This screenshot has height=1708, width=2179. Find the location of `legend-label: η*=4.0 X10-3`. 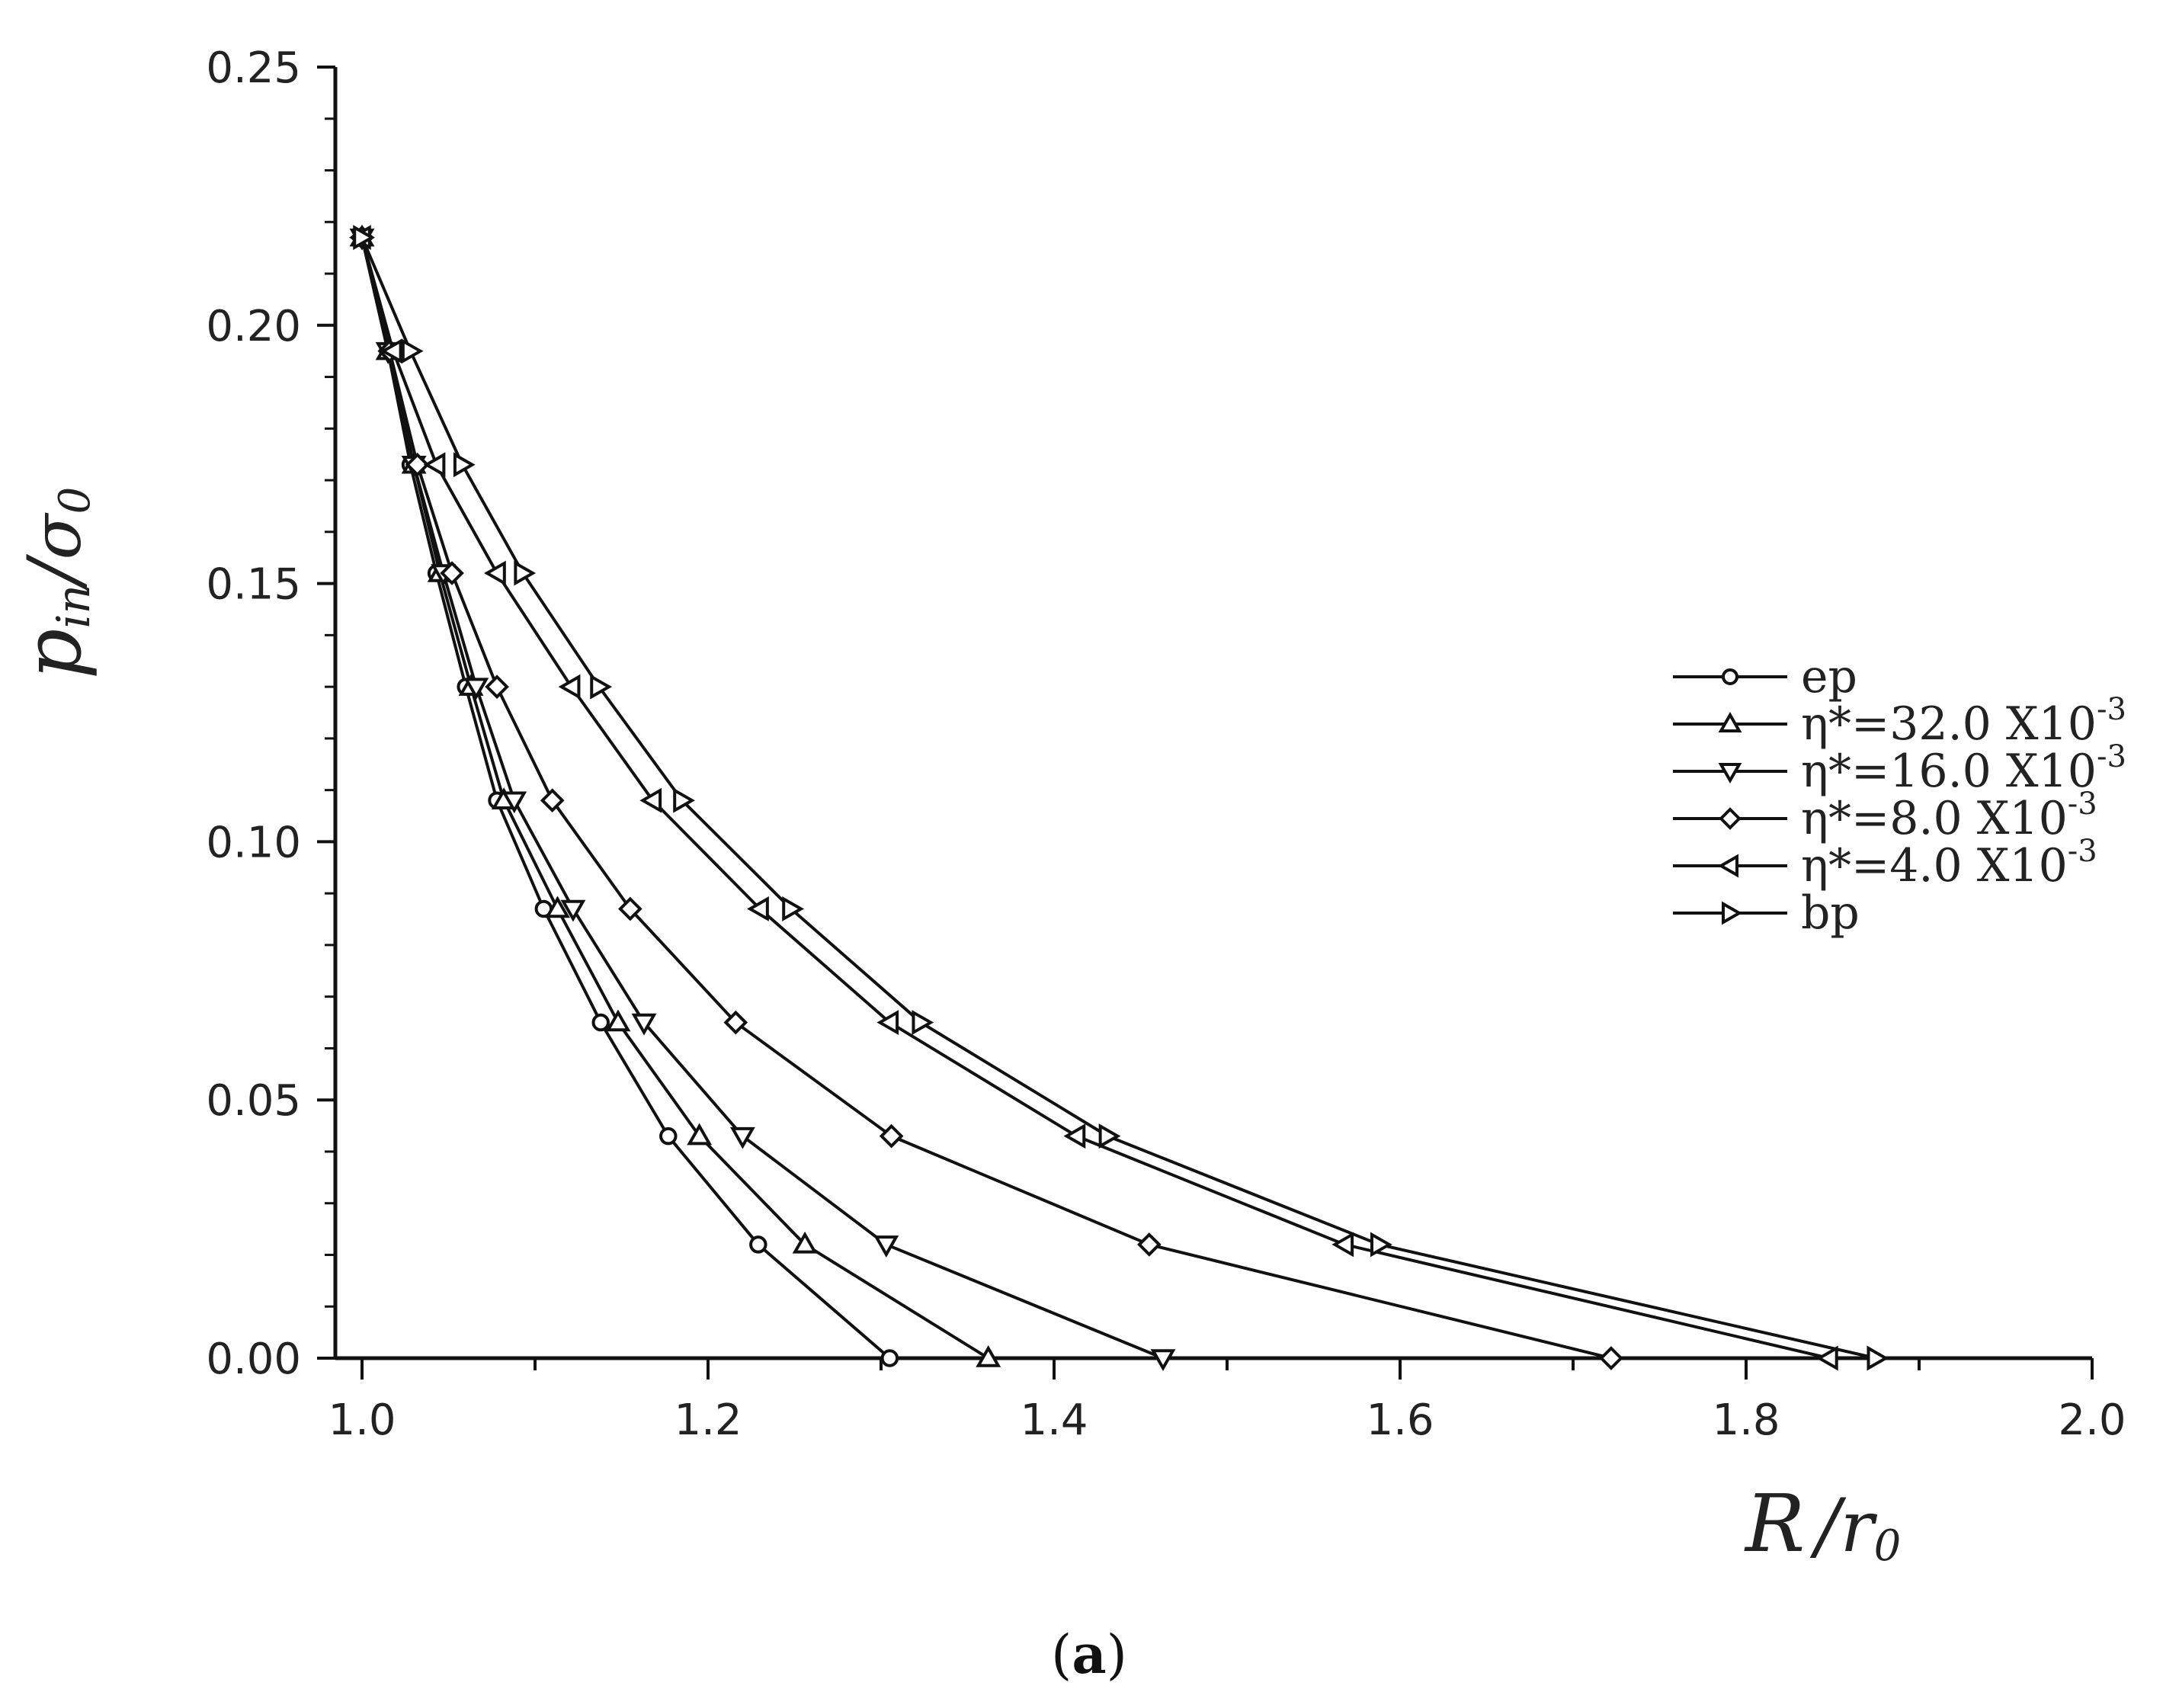

legend-label: η*=4.0 X10-3 is located at coordinates (1949, 863).